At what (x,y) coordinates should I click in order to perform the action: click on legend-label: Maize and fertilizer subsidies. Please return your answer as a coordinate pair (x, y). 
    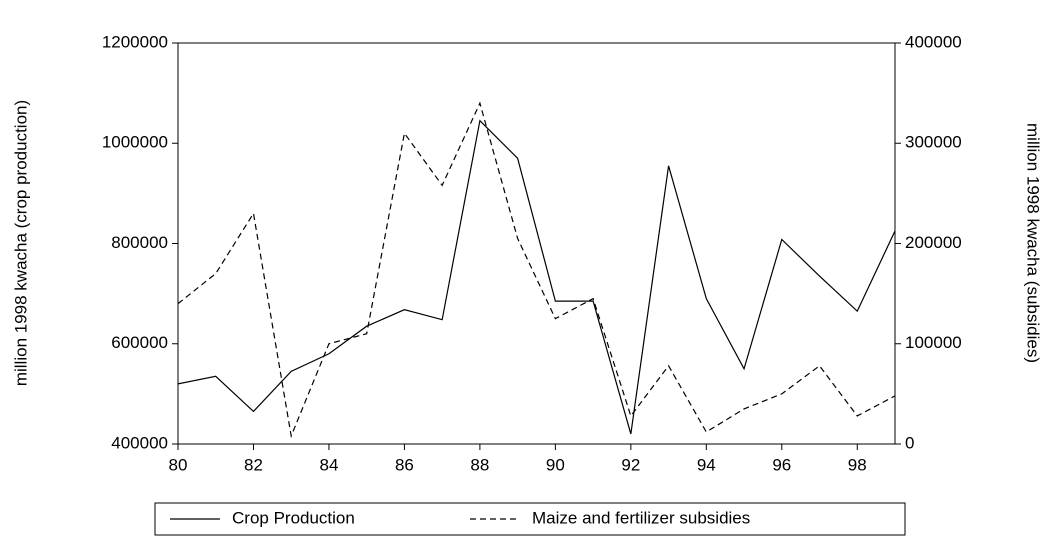
    Looking at the image, I should click on (641, 517).